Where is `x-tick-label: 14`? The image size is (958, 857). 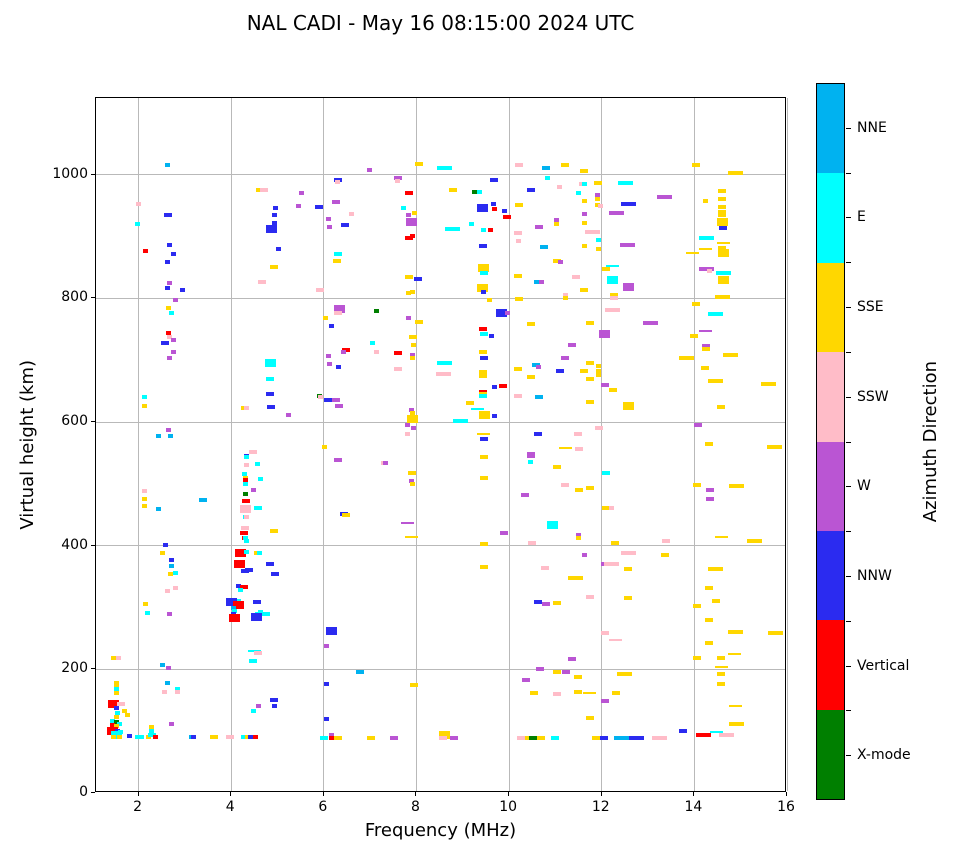 x-tick-label: 14 is located at coordinates (693, 807).